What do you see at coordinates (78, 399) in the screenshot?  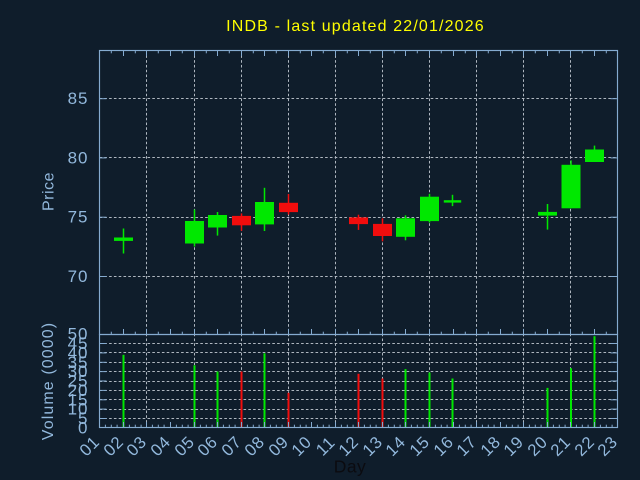 I see `svg-text: 15` at bounding box center [78, 399].